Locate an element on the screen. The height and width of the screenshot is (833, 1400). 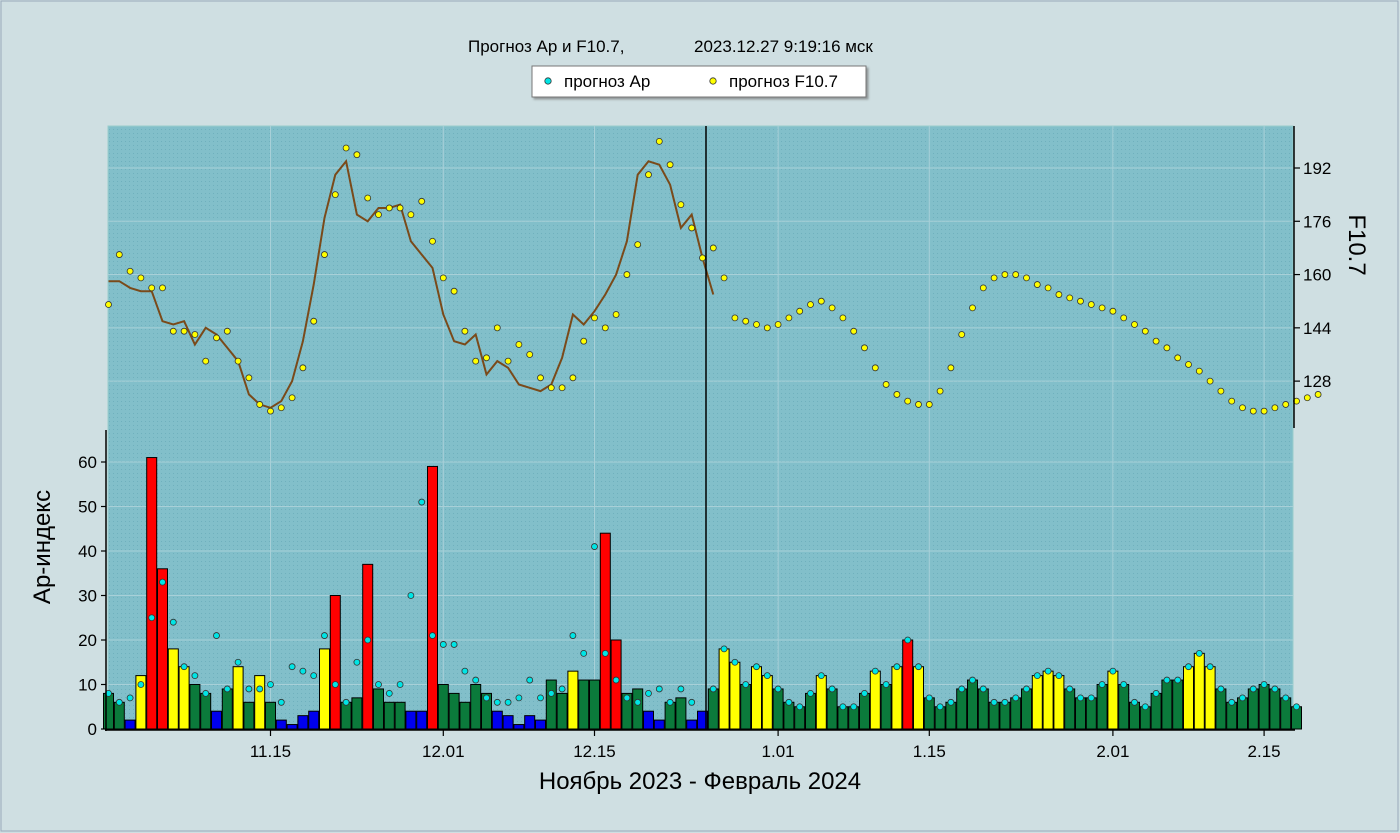
ap-tick-label: 10 is located at coordinates (87, 685).